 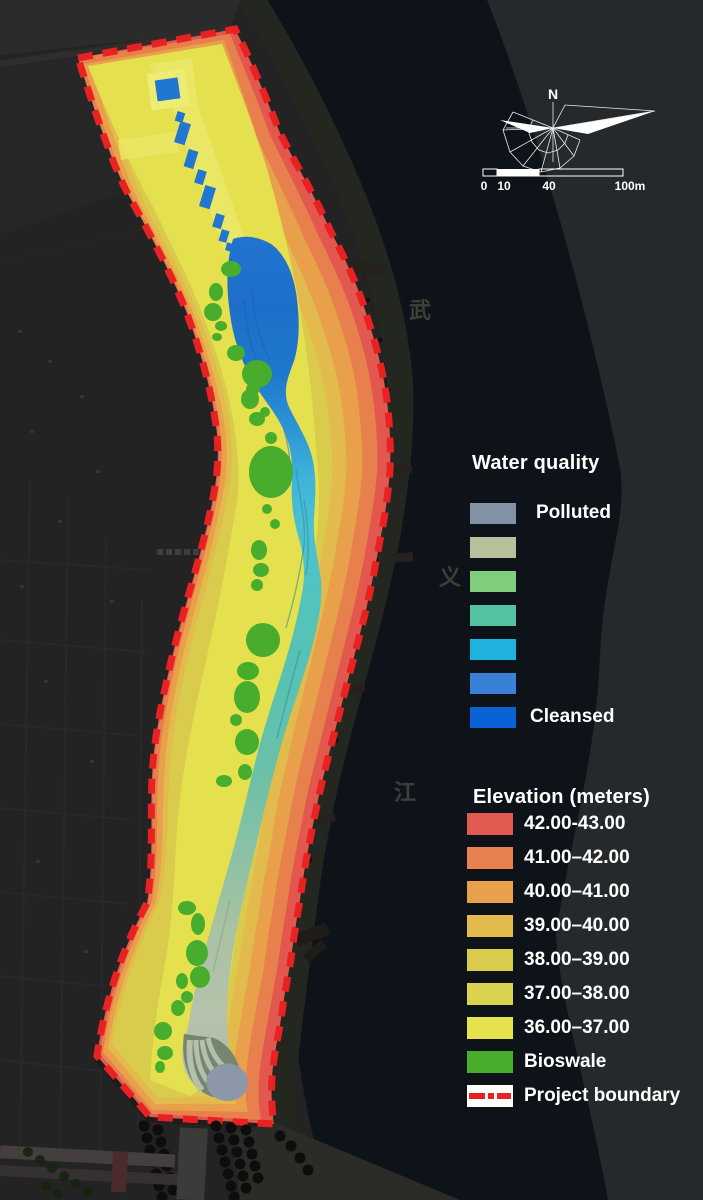 I want to click on elevation-label-41-42: 41.00–42.00, so click(x=577, y=857).